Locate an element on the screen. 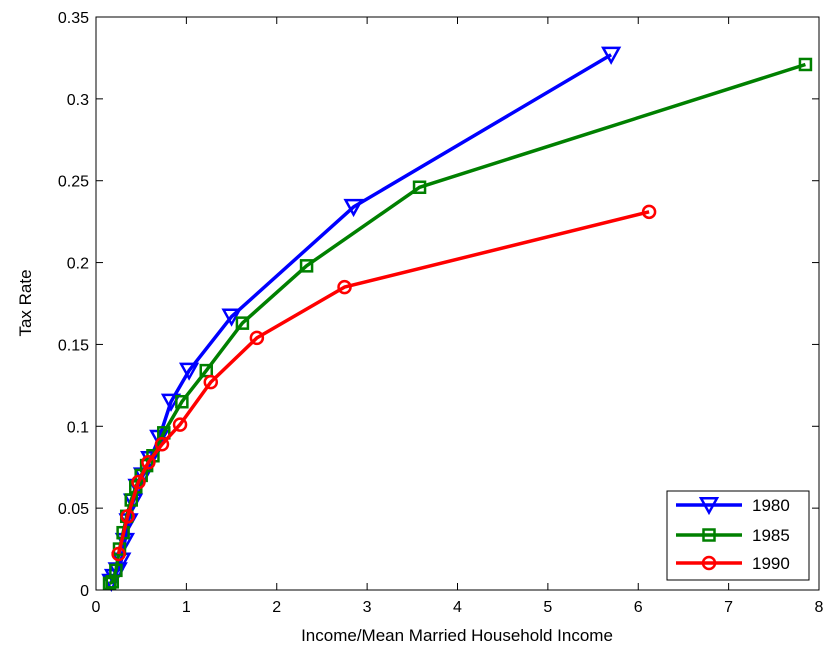  y-tick-label: 0.15 is located at coordinates (73, 345).